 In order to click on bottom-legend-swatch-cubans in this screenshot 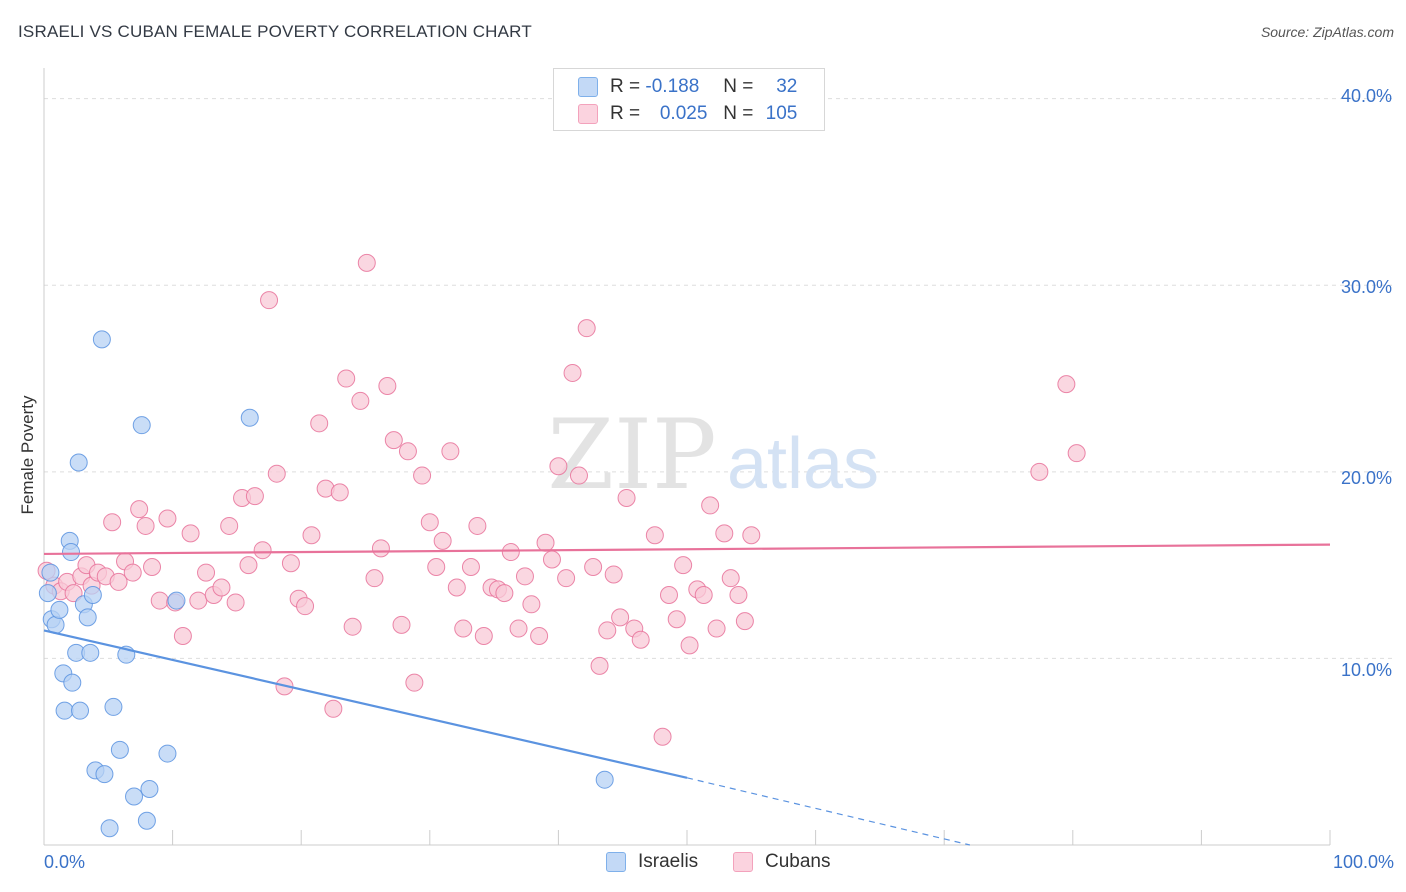, I will do `click(743, 862)`.